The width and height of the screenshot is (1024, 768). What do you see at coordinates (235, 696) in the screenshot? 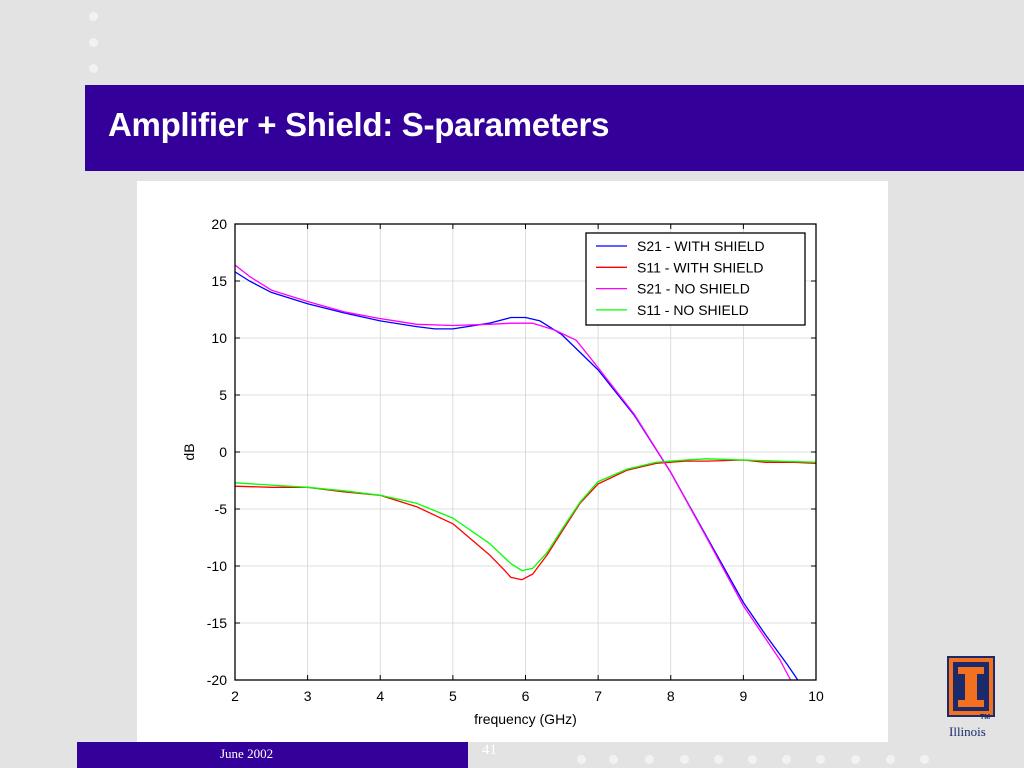
I see `x-tick-label: 2` at bounding box center [235, 696].